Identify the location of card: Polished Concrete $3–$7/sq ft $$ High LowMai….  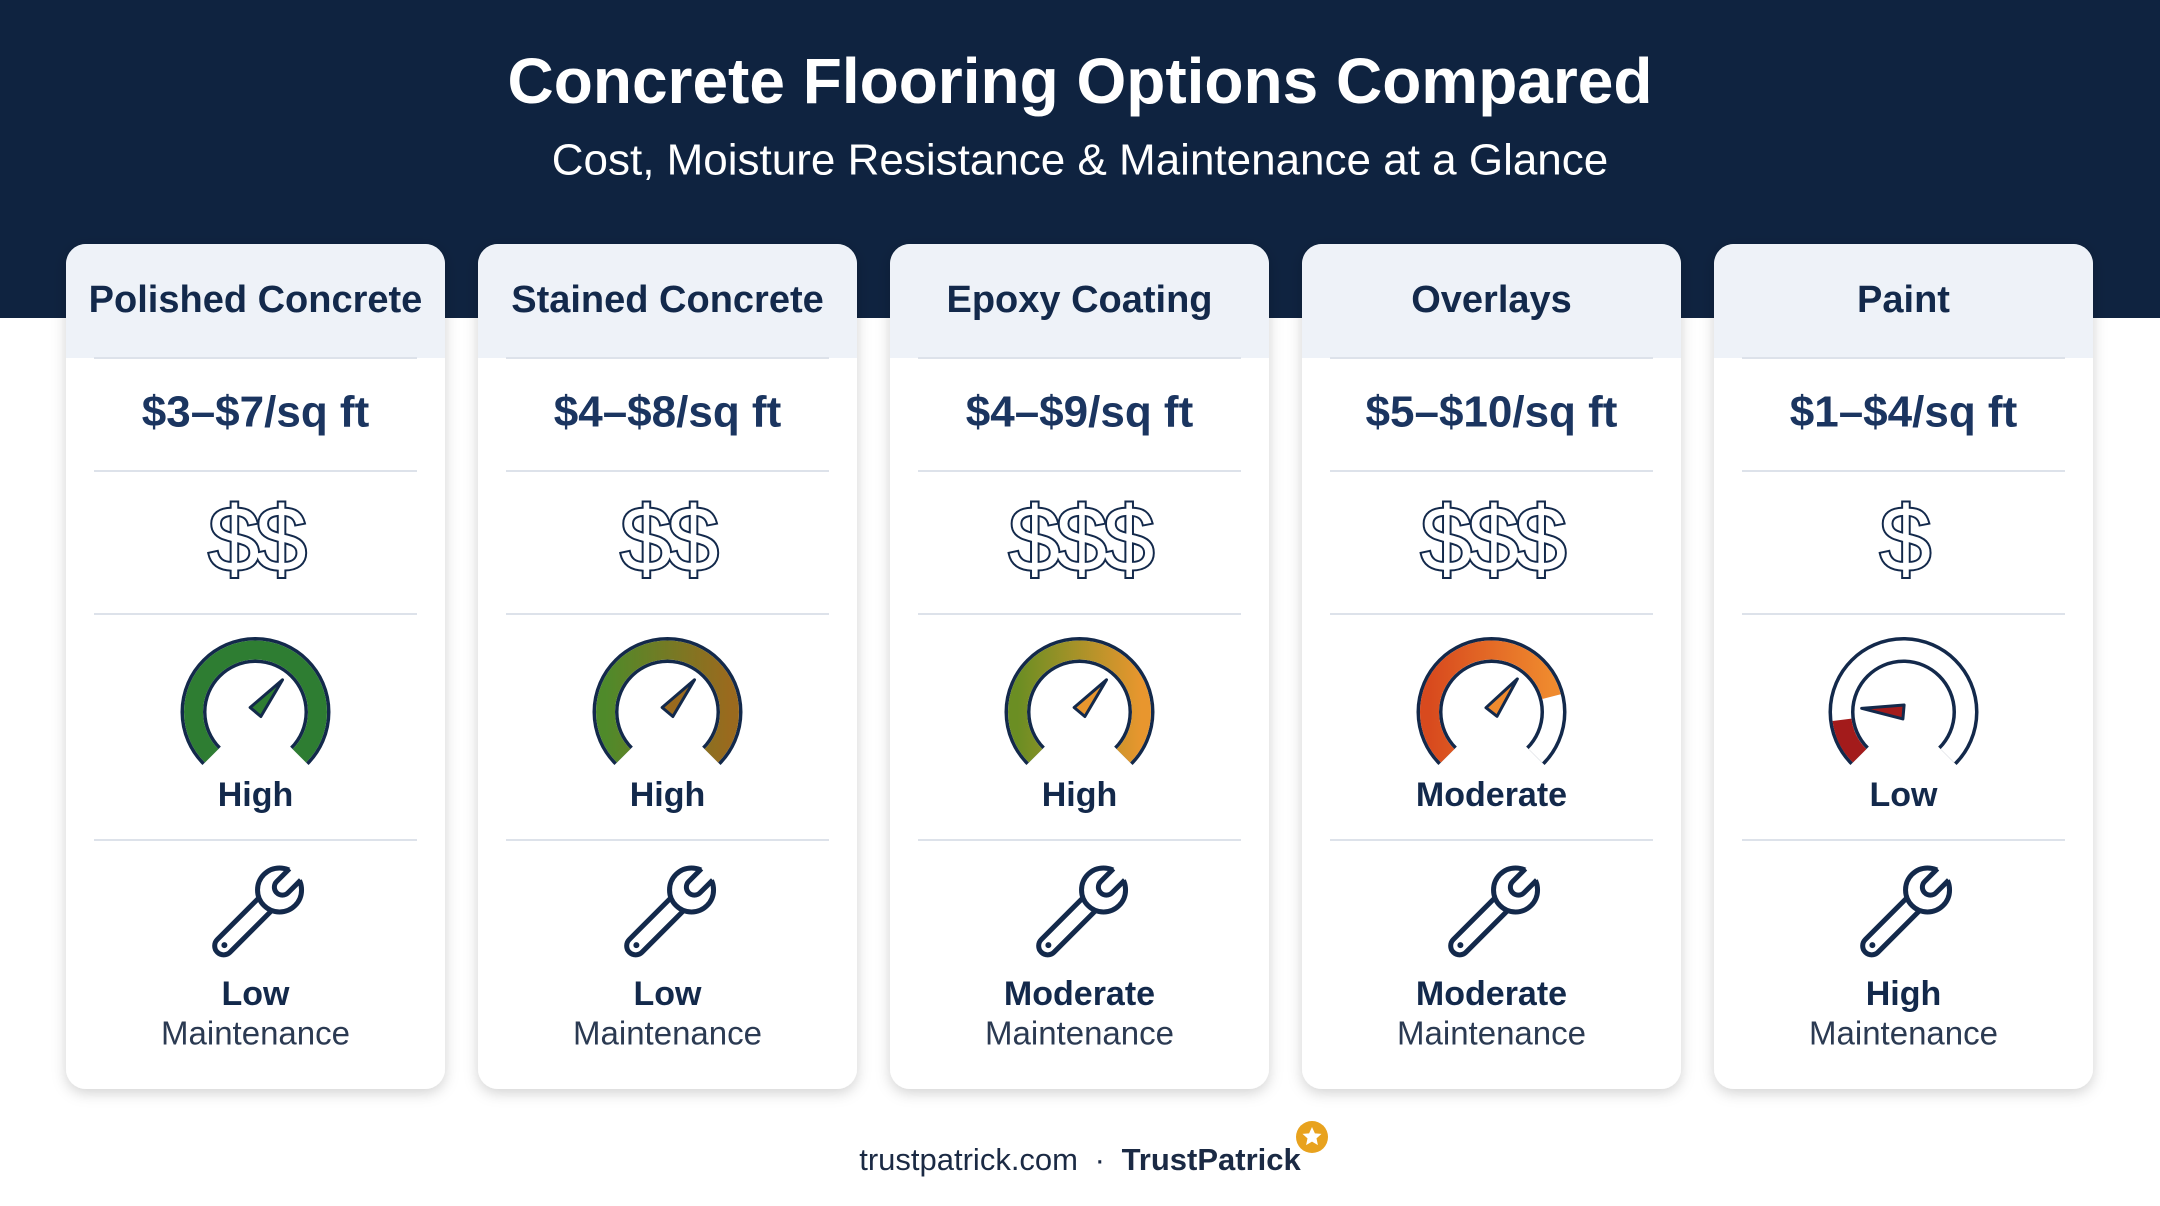
(255, 666).